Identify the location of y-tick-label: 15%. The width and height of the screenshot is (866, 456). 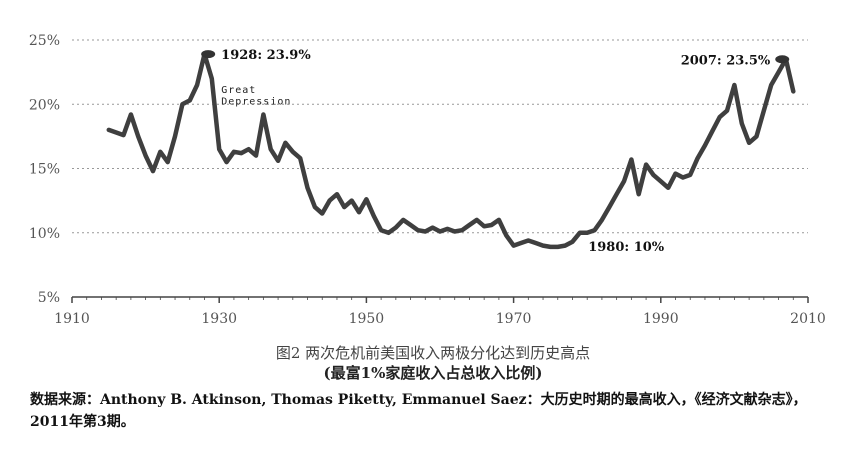
(44, 170).